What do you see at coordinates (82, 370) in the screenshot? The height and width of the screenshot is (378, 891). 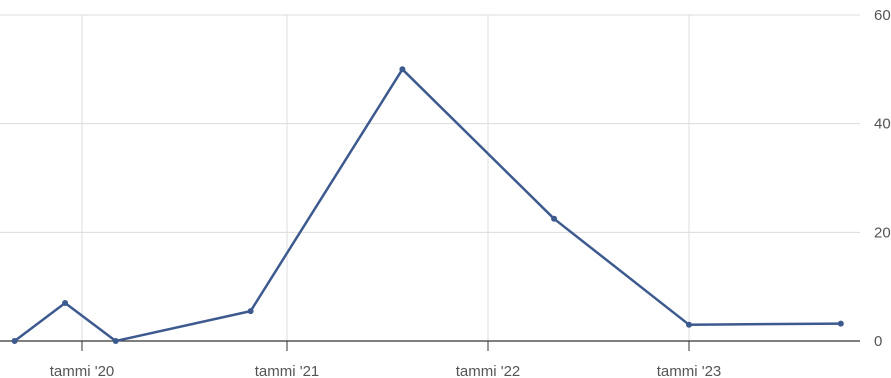 I see `x-tick-label: tammi '20` at bounding box center [82, 370].